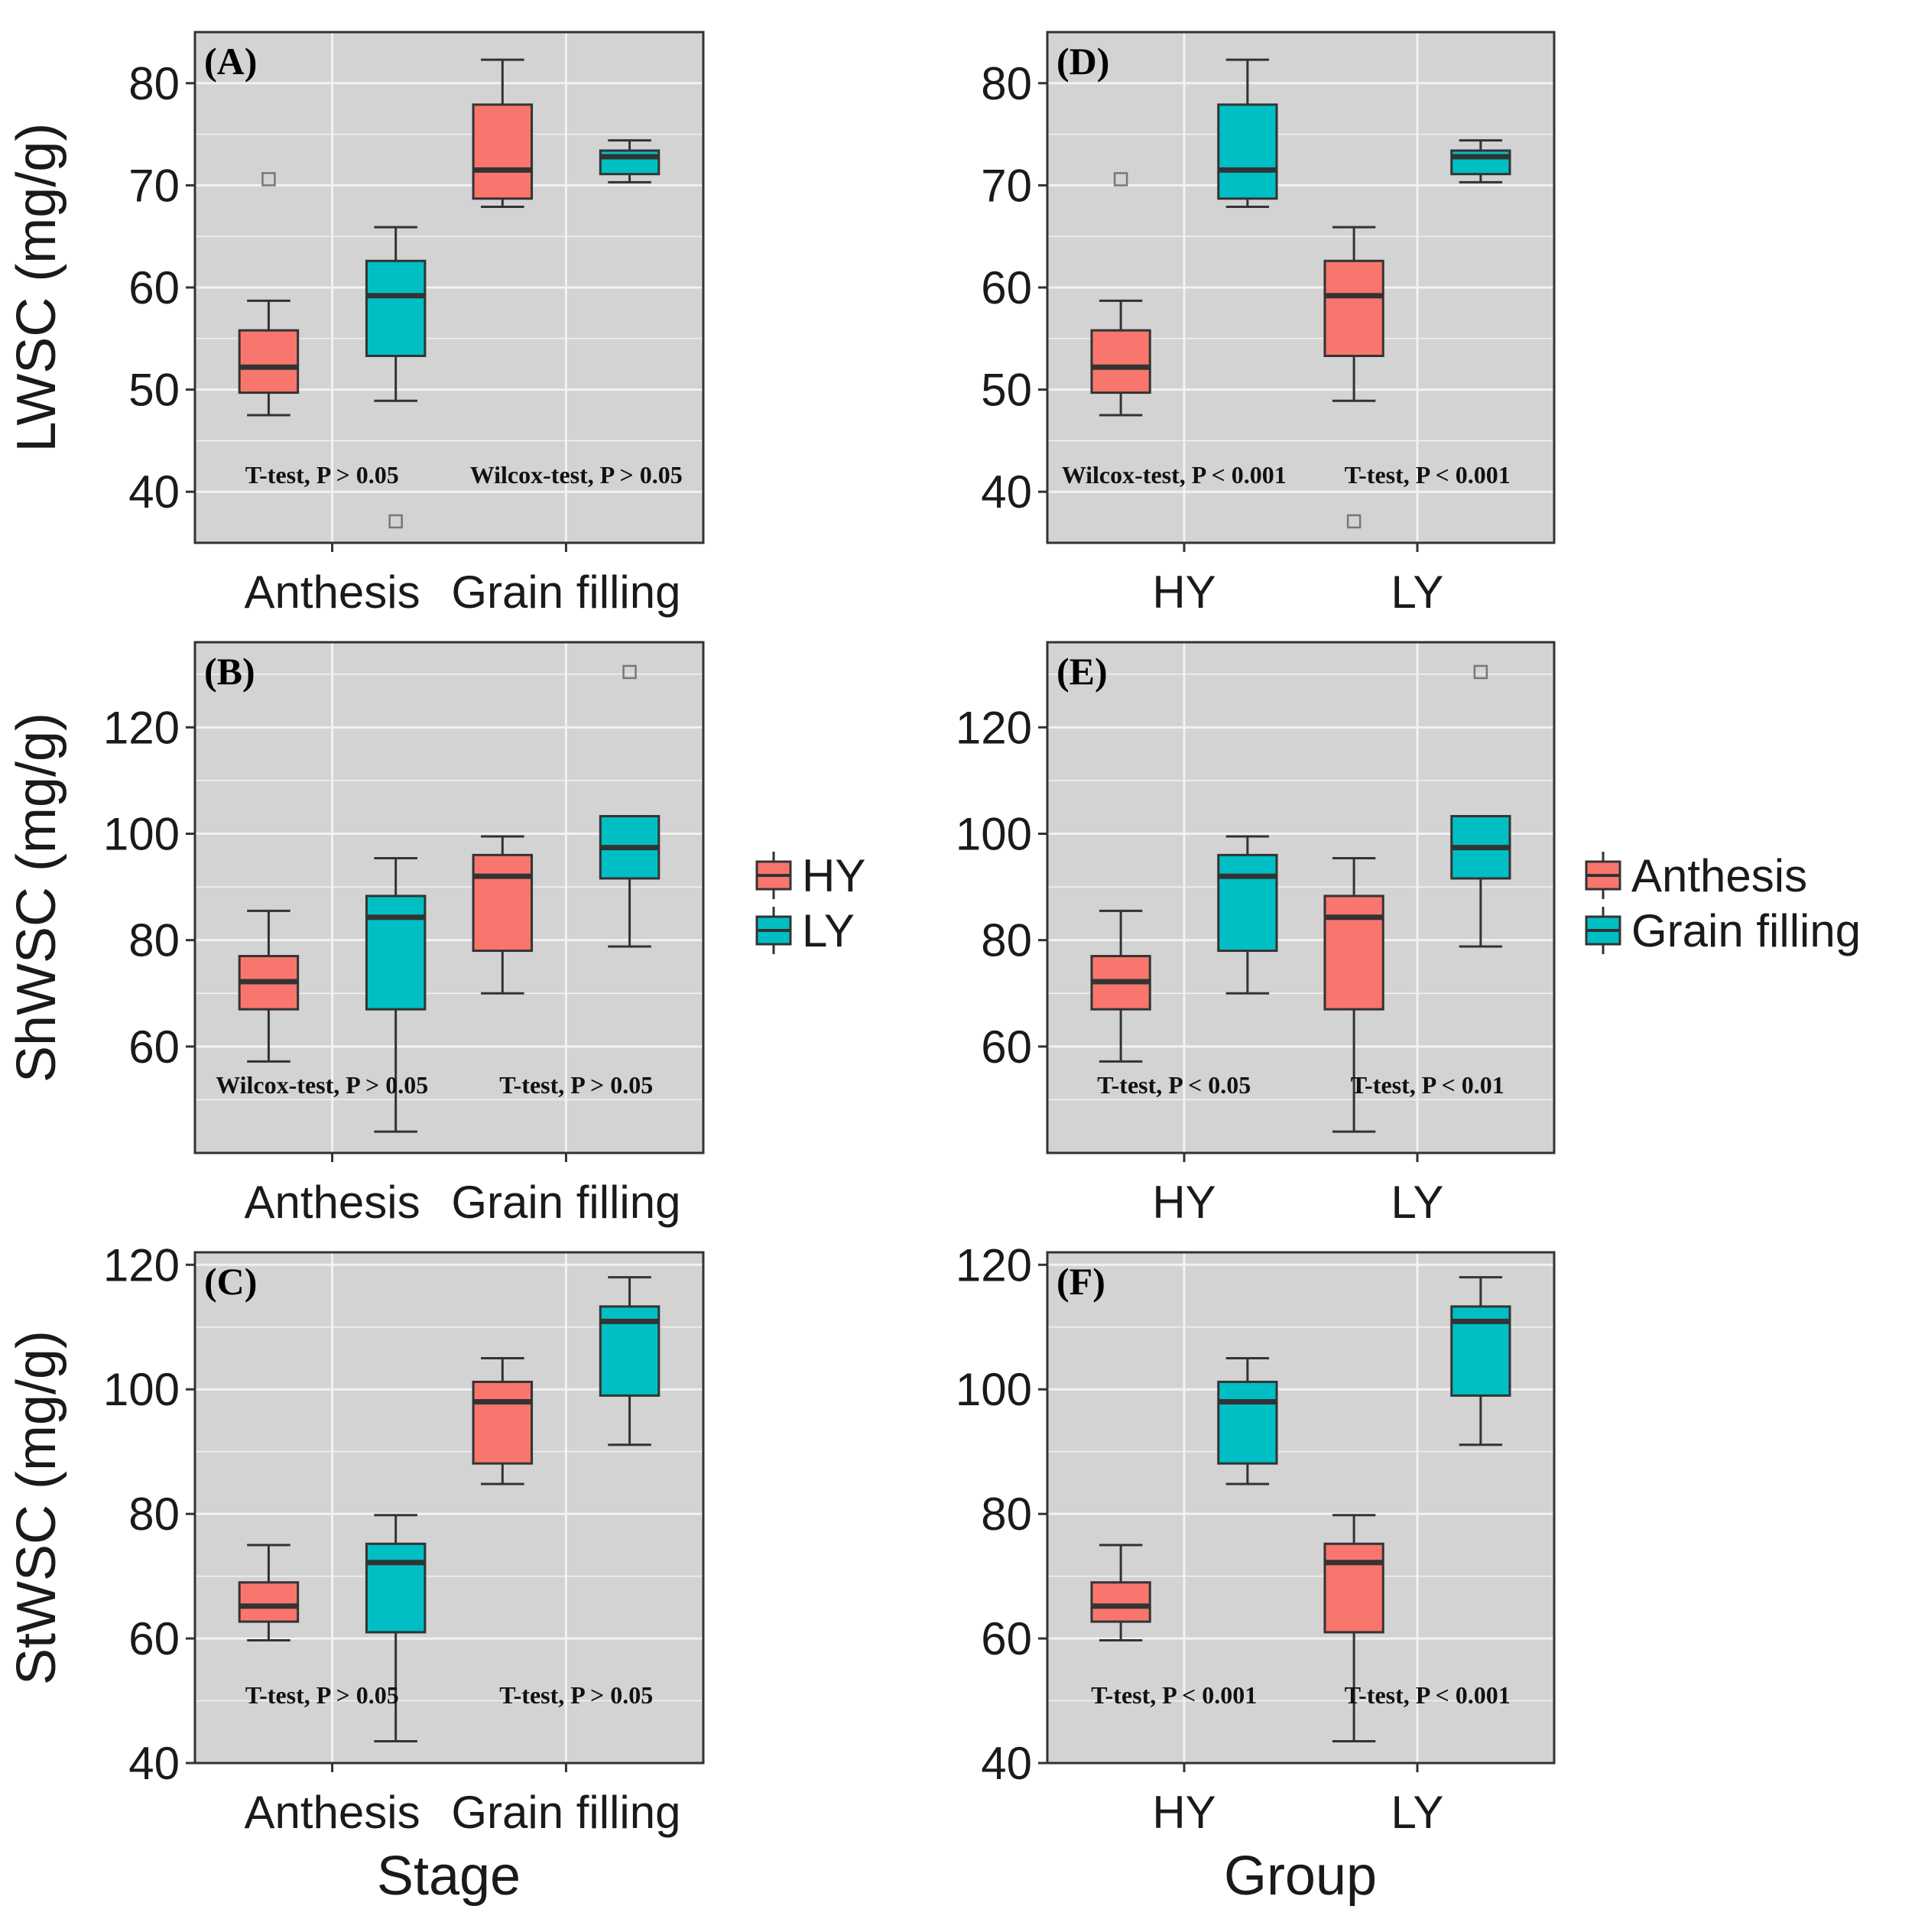  What do you see at coordinates (1719, 875) in the screenshot?
I see `legend-label: Anthesis` at bounding box center [1719, 875].